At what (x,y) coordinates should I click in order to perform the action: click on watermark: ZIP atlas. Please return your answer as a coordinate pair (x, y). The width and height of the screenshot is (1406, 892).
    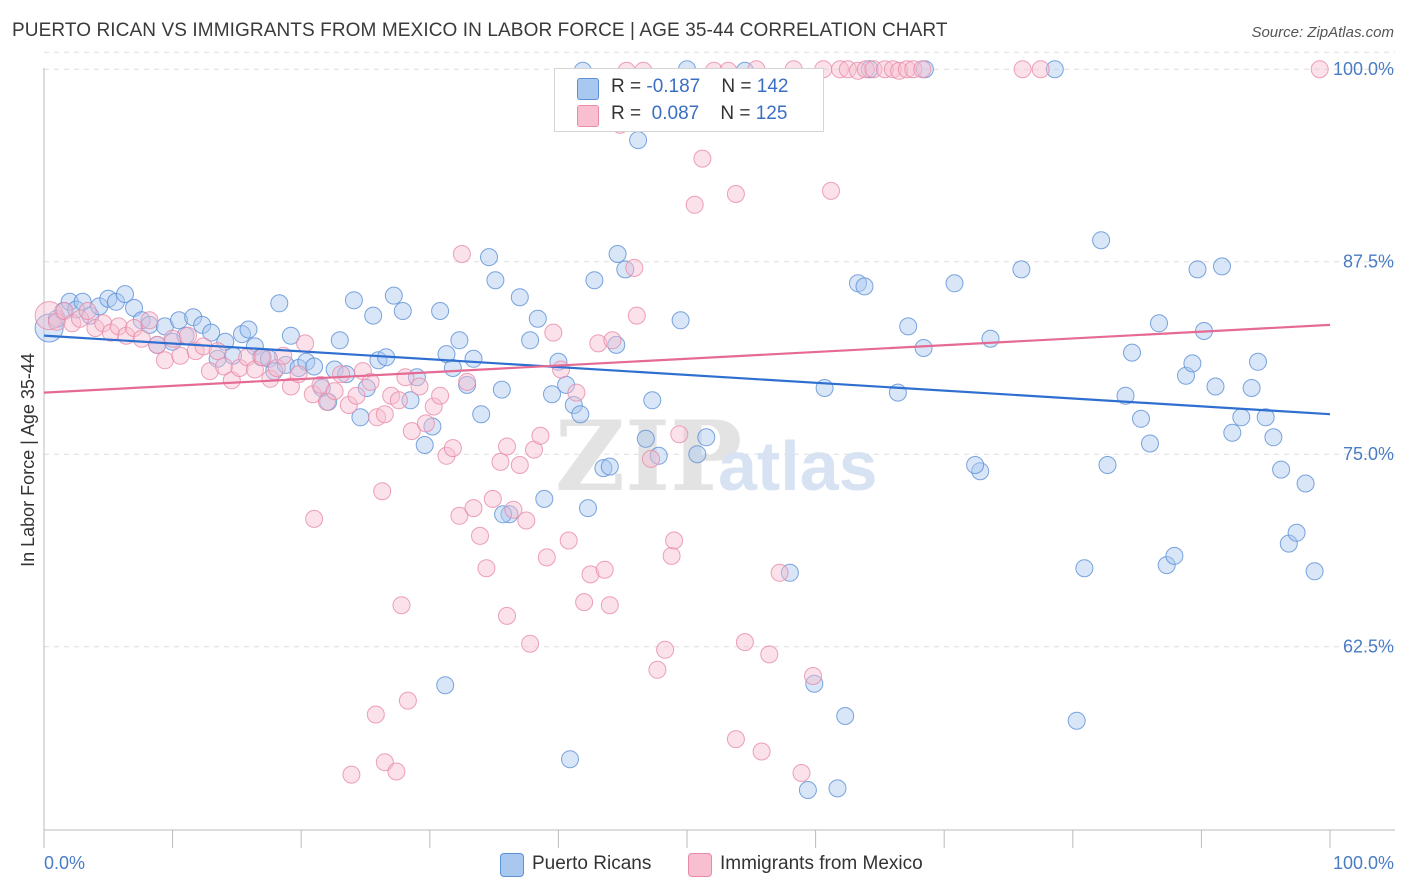
    Looking at the image, I should click on (716, 456).